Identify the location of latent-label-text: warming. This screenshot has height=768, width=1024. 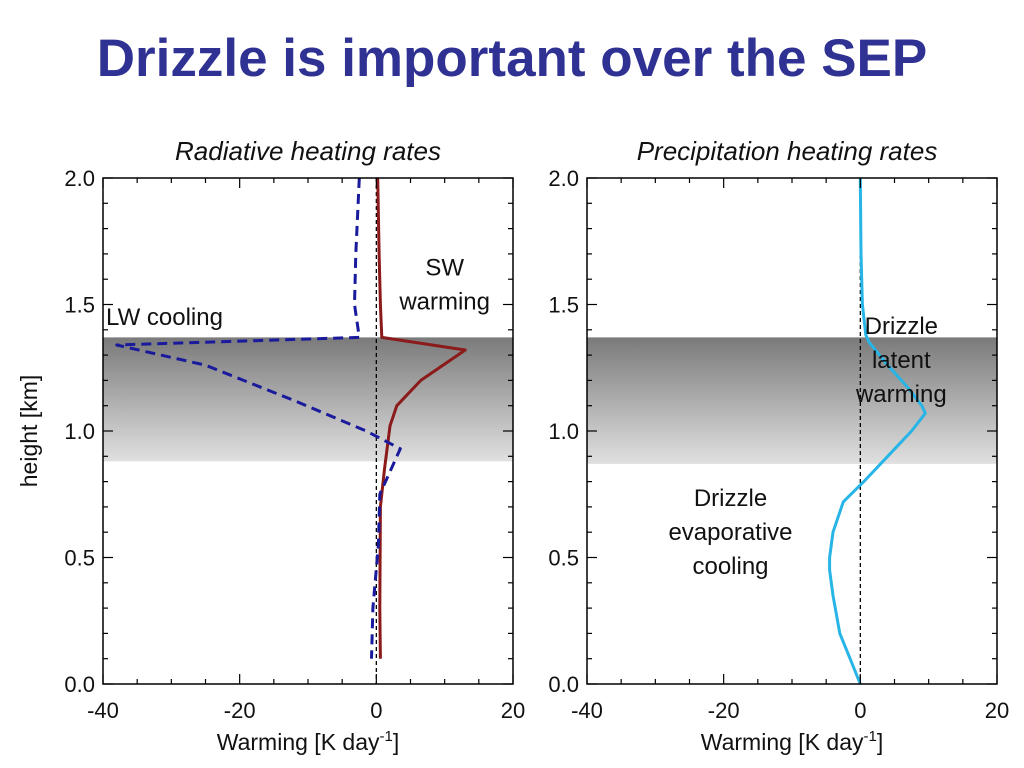
(901, 394).